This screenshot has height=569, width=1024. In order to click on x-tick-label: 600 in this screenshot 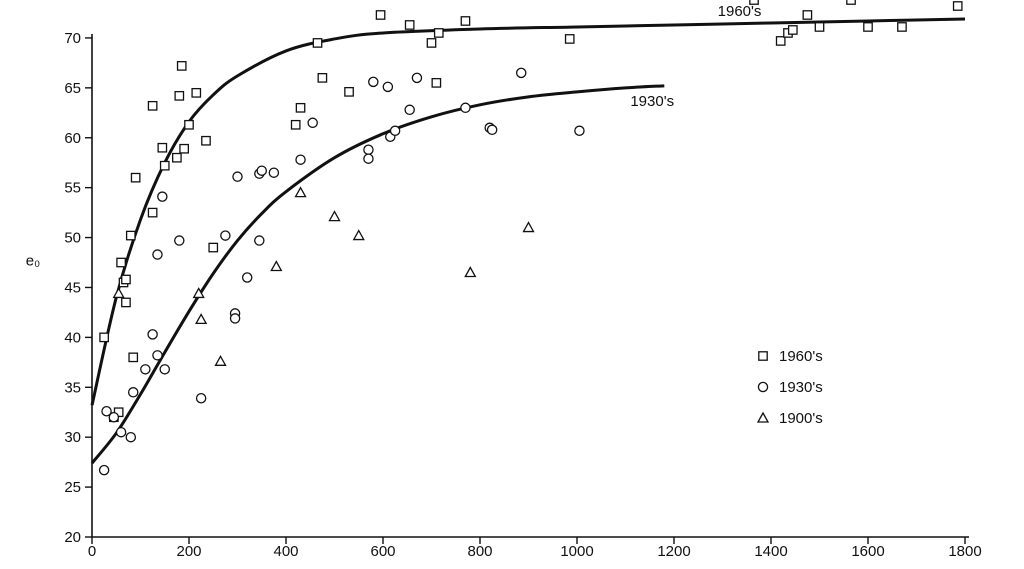, I will do `click(382, 551)`.